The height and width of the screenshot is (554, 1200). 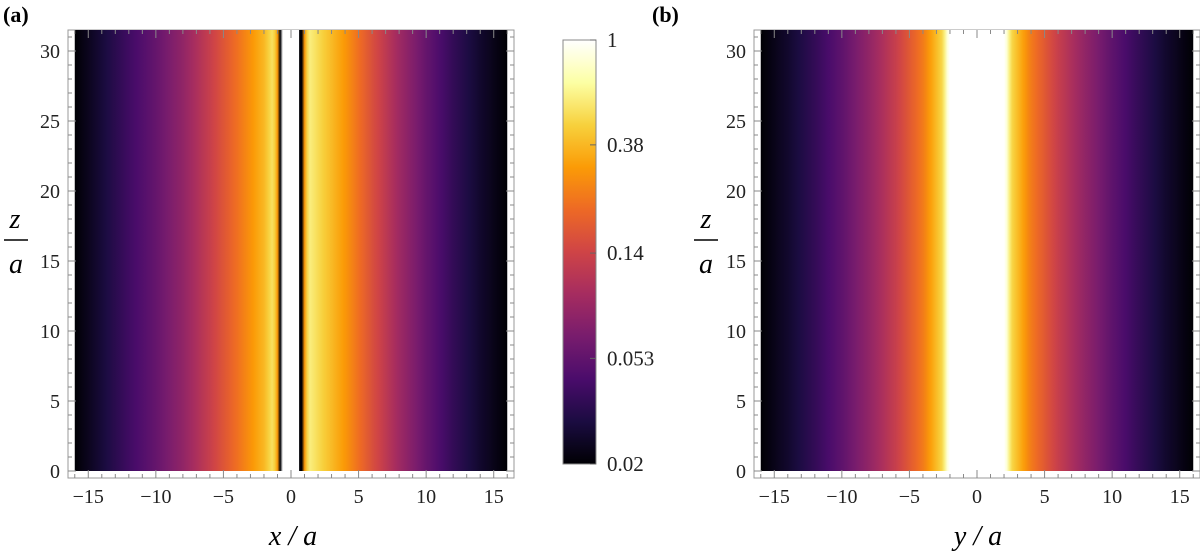 What do you see at coordinates (612, 40) in the screenshot?
I see `colorbar-tick-label: 1` at bounding box center [612, 40].